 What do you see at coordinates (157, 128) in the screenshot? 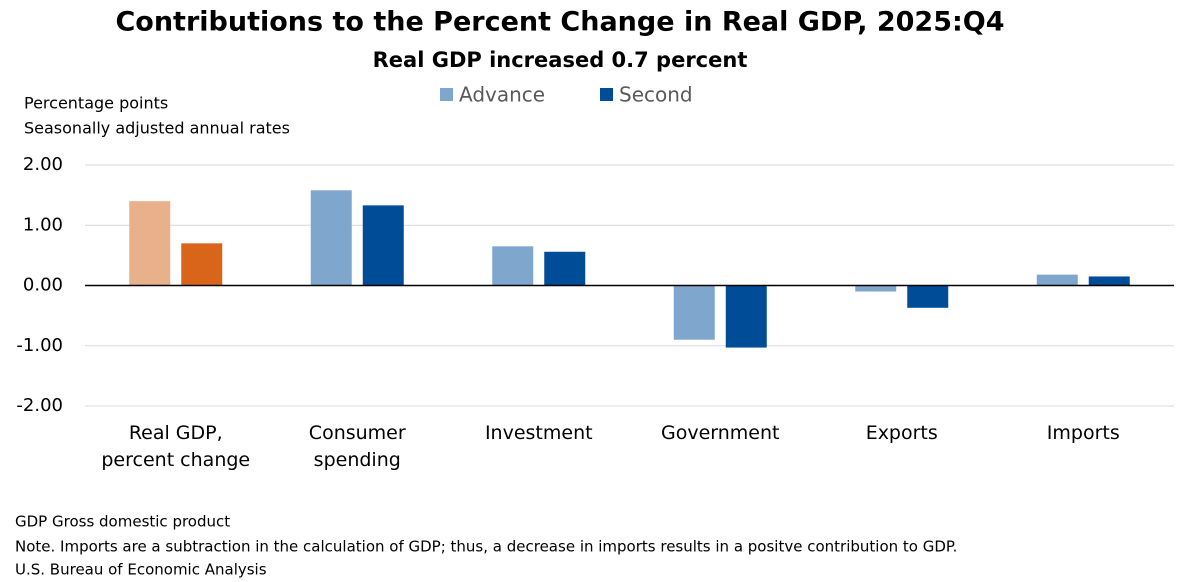
I see `y-axis-label: Seasonally adjusted annual rates` at bounding box center [157, 128].